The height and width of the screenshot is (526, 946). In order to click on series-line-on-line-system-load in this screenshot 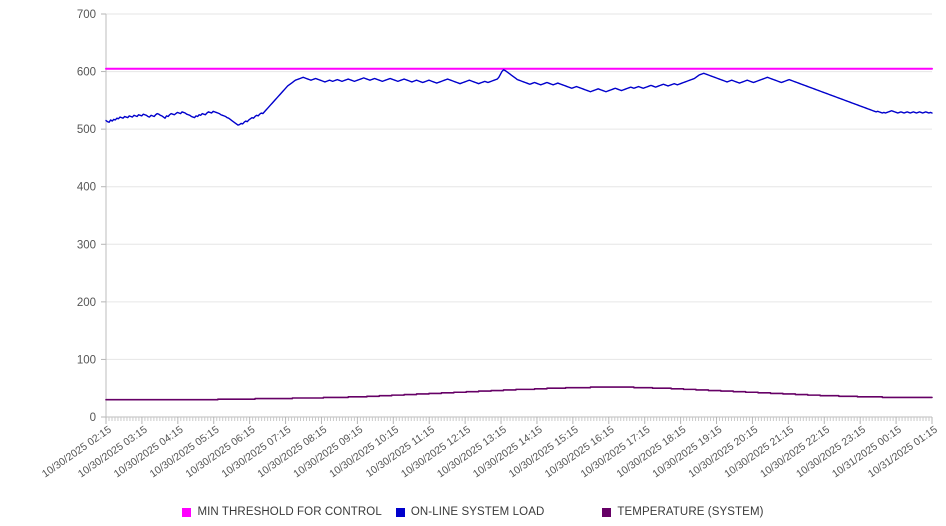, I will do `click(519, 97)`.